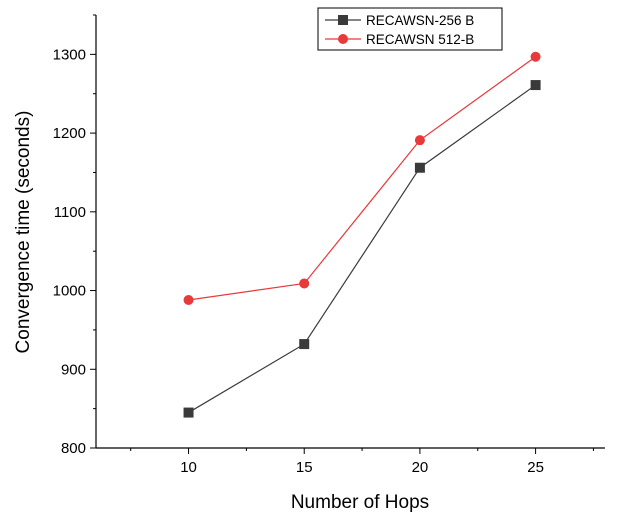  I want to click on x-tick-label: 25, so click(535, 467).